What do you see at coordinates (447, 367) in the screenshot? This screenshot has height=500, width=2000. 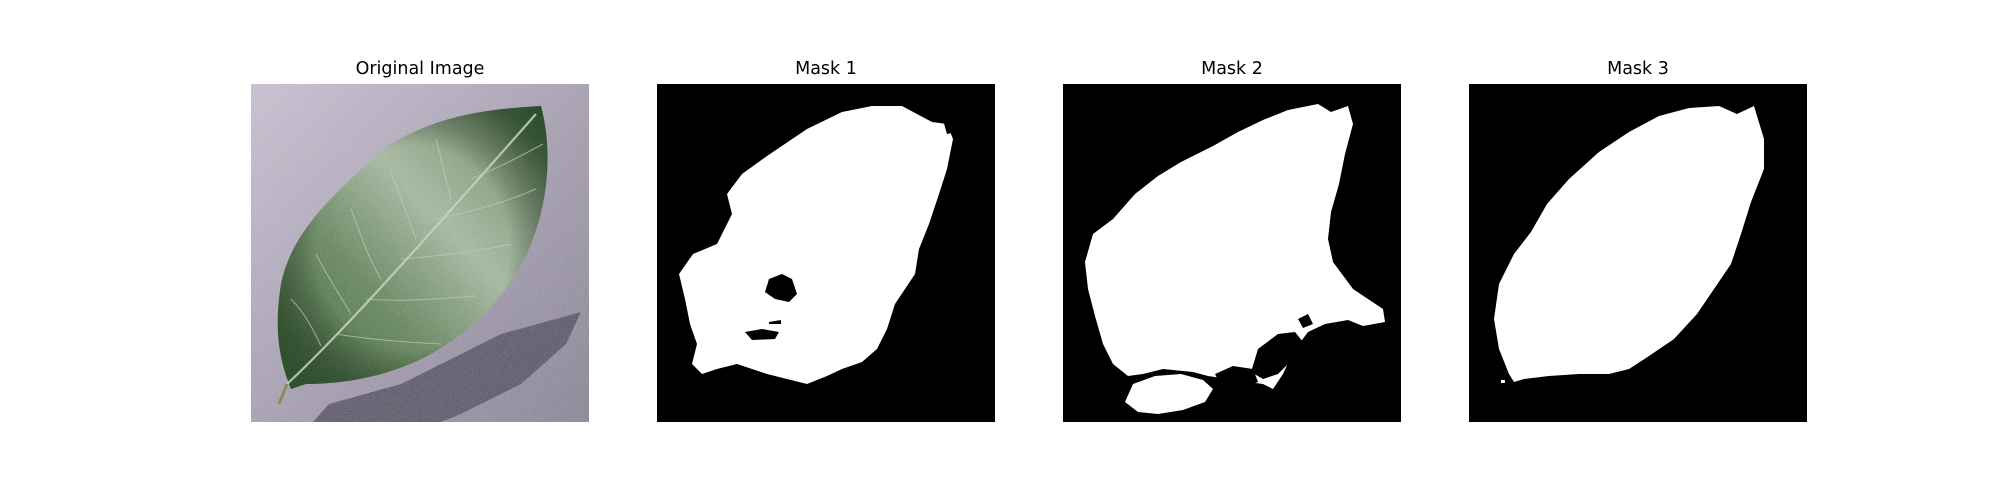 I see `leaf-shadow` at bounding box center [447, 367].